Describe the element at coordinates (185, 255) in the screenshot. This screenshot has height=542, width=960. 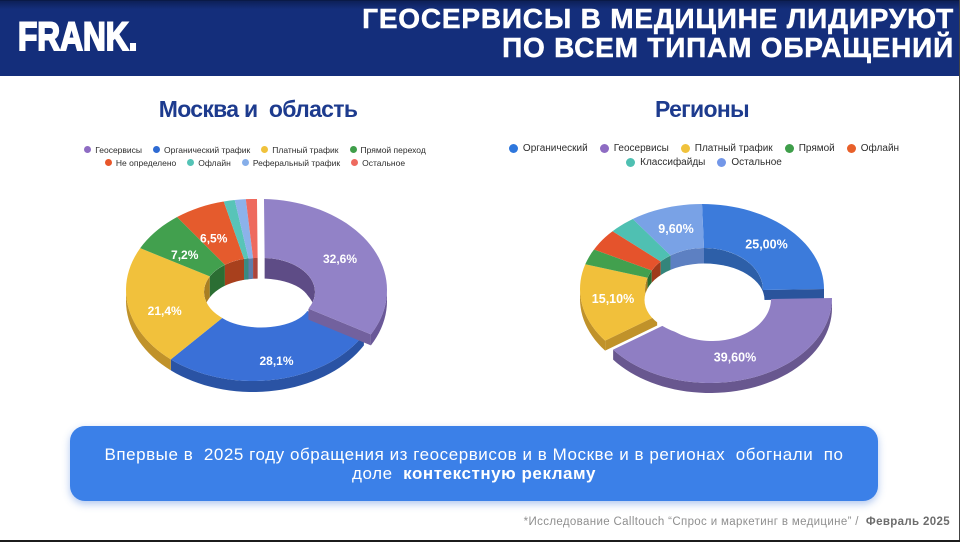
I see `svg-text: 7,2%` at that location.